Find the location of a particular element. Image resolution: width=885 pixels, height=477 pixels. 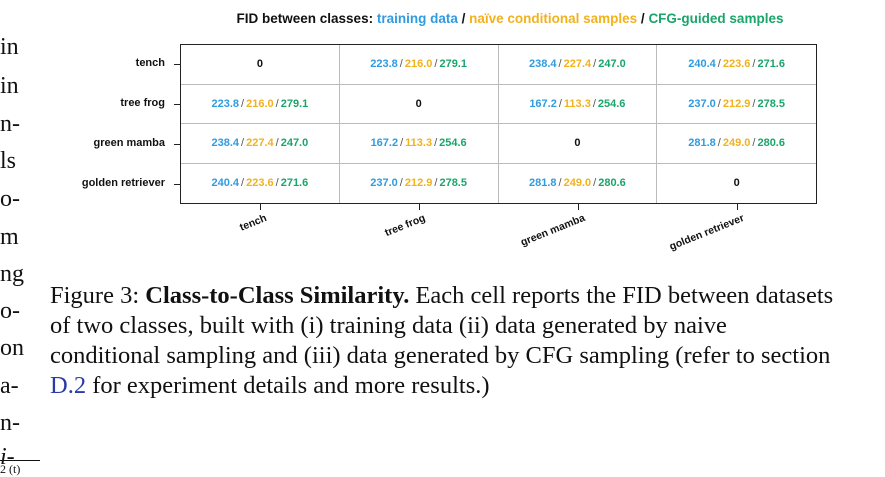

title-cfg: CFG-guided samples is located at coordinates (716, 18).